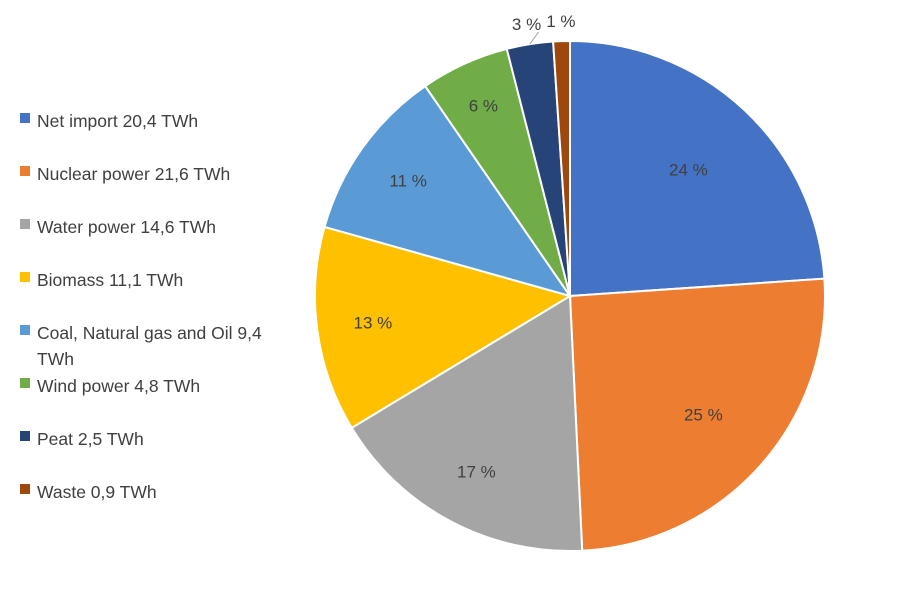 The width and height of the screenshot is (899, 591). What do you see at coordinates (703, 415) in the screenshot?
I see `data-label-nuclear-power-21-6-twh: 25 %` at bounding box center [703, 415].